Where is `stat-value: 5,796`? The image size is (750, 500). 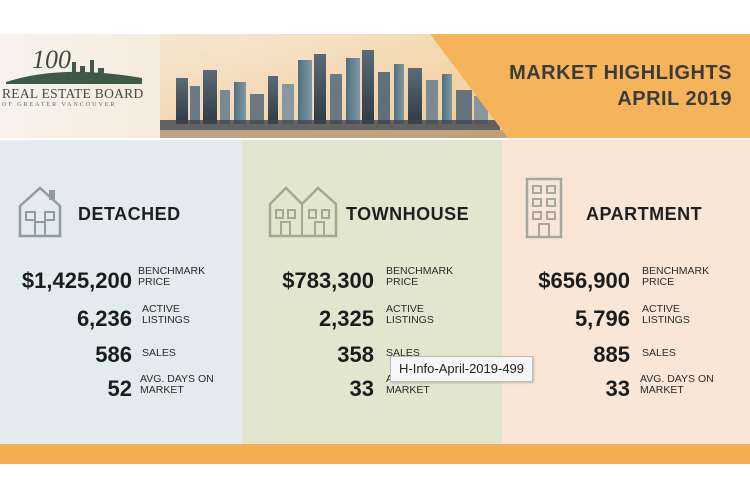
stat-value: 5,796 is located at coordinates (602, 318).